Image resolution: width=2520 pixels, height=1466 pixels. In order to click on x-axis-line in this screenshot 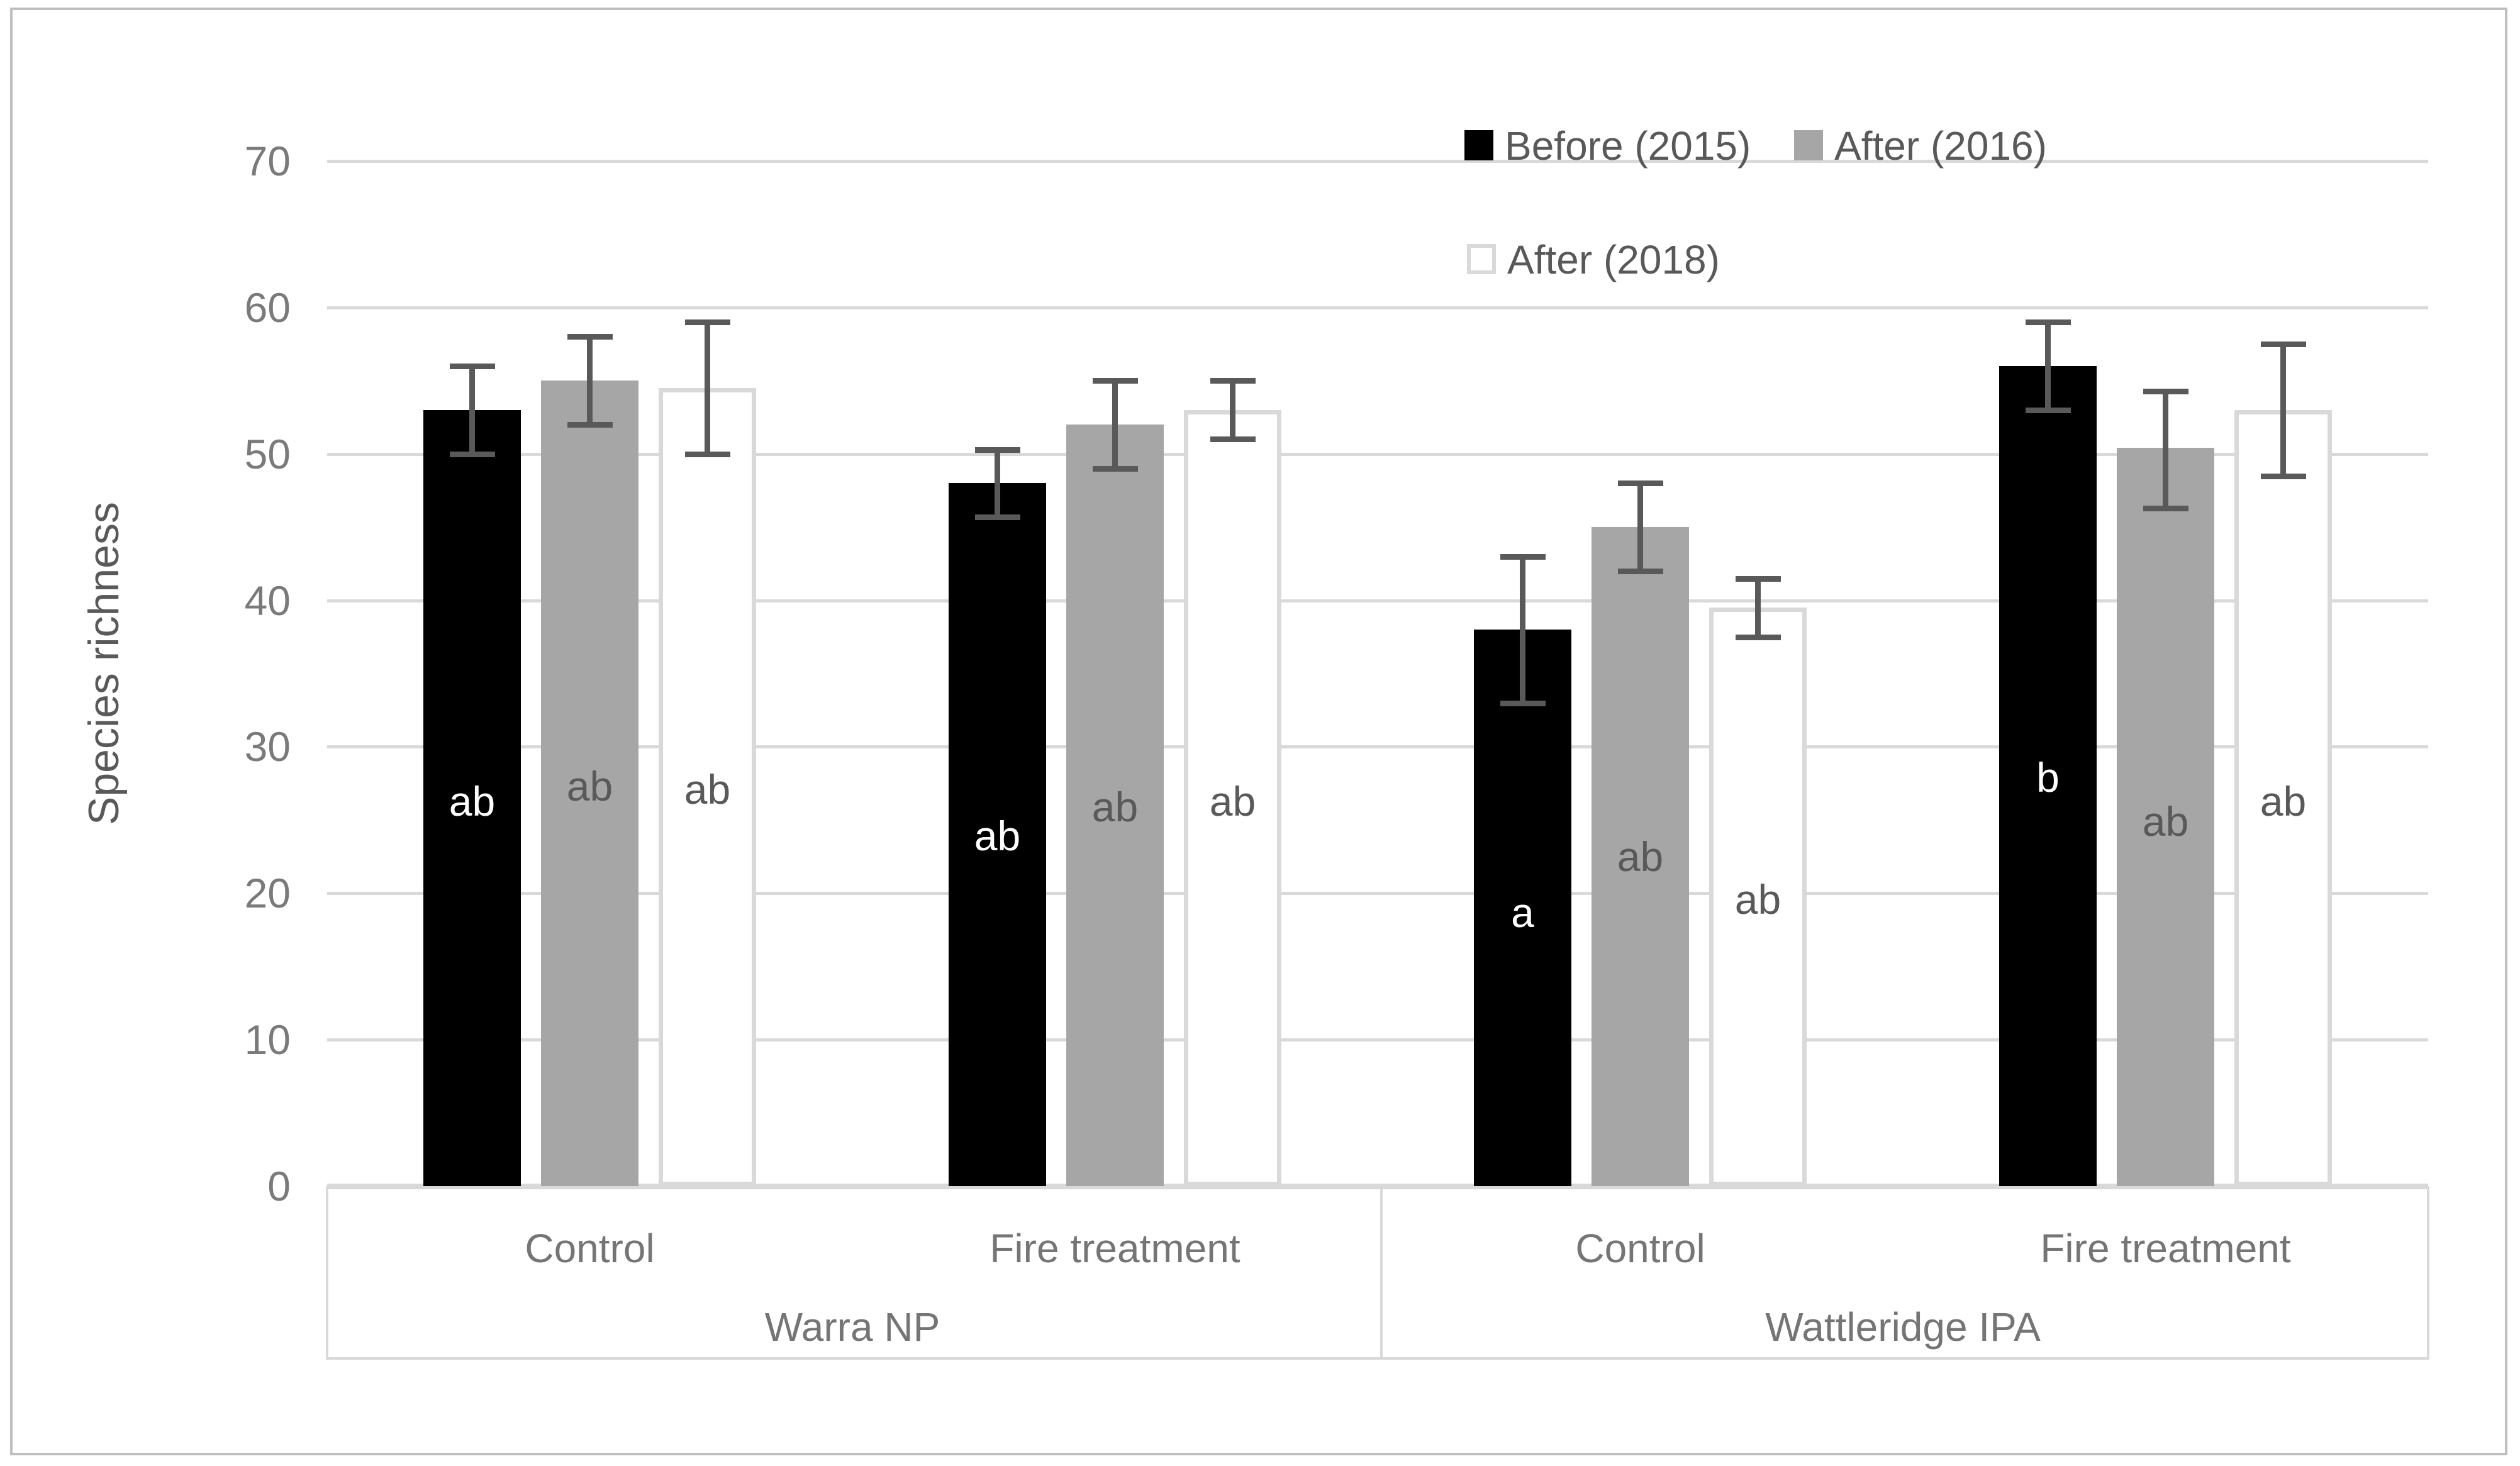, I will do `click(1377, 1186)`.